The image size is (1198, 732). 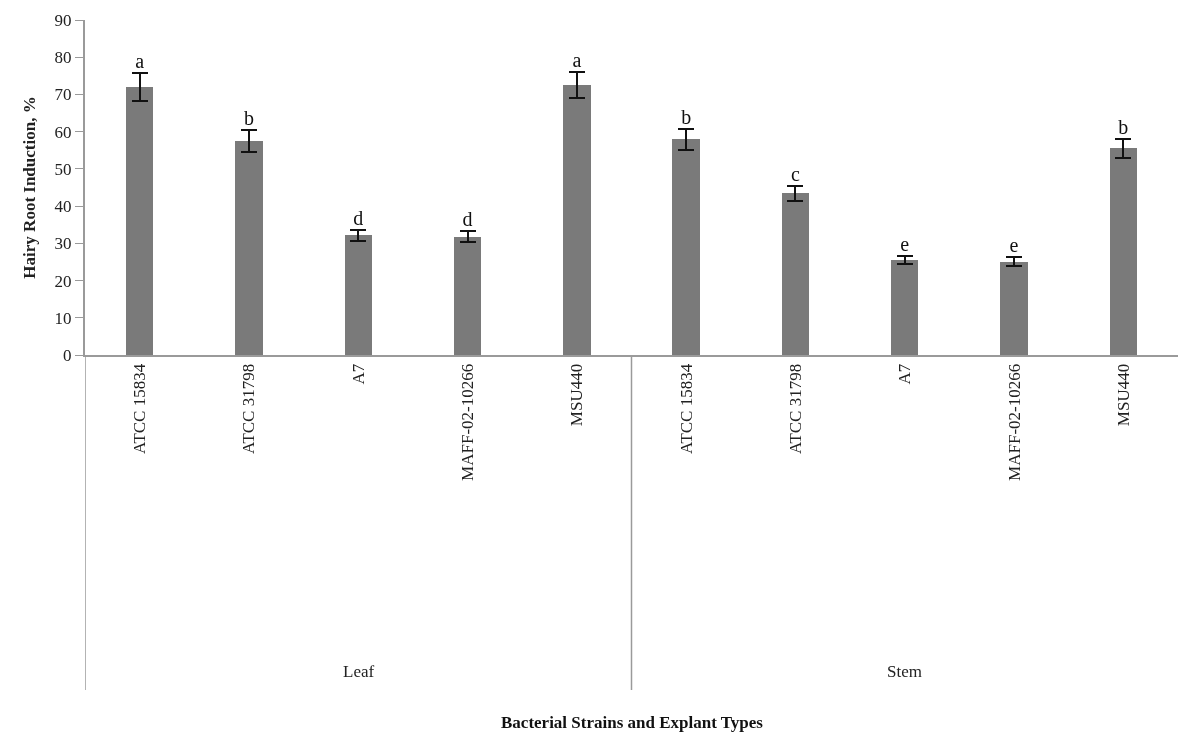 I want to click on y-tick-label: 50, so click(x=63, y=169).